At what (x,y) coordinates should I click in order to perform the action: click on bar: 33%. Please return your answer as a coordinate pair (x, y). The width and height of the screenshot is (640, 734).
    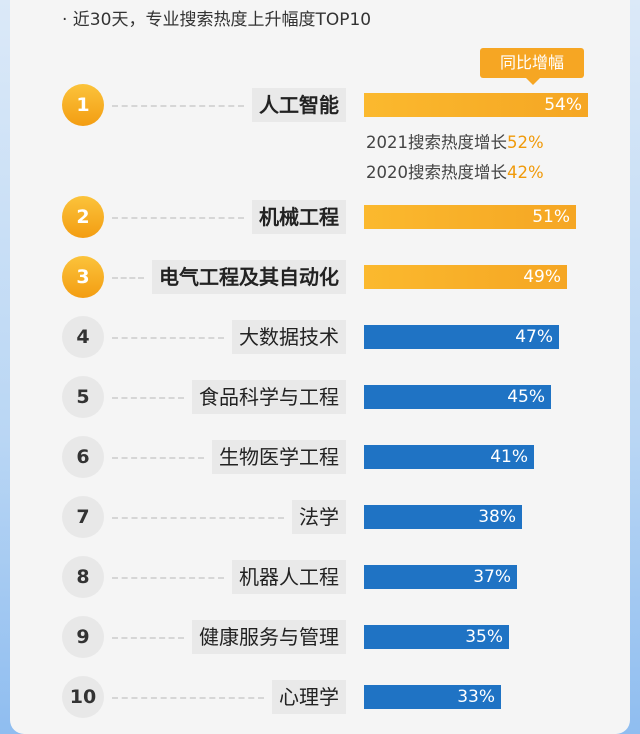
    Looking at the image, I should click on (432, 697).